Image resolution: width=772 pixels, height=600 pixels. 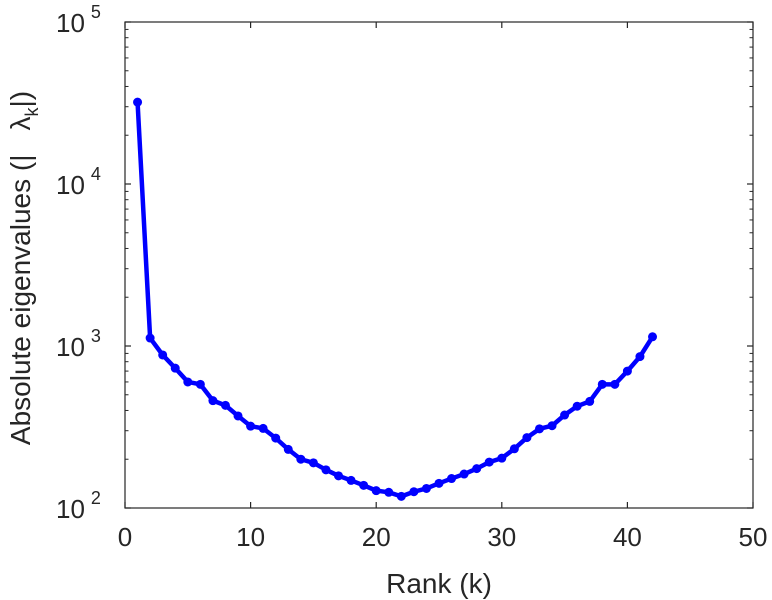 I want to click on x-tick-label-5: 50, so click(x=753, y=537).